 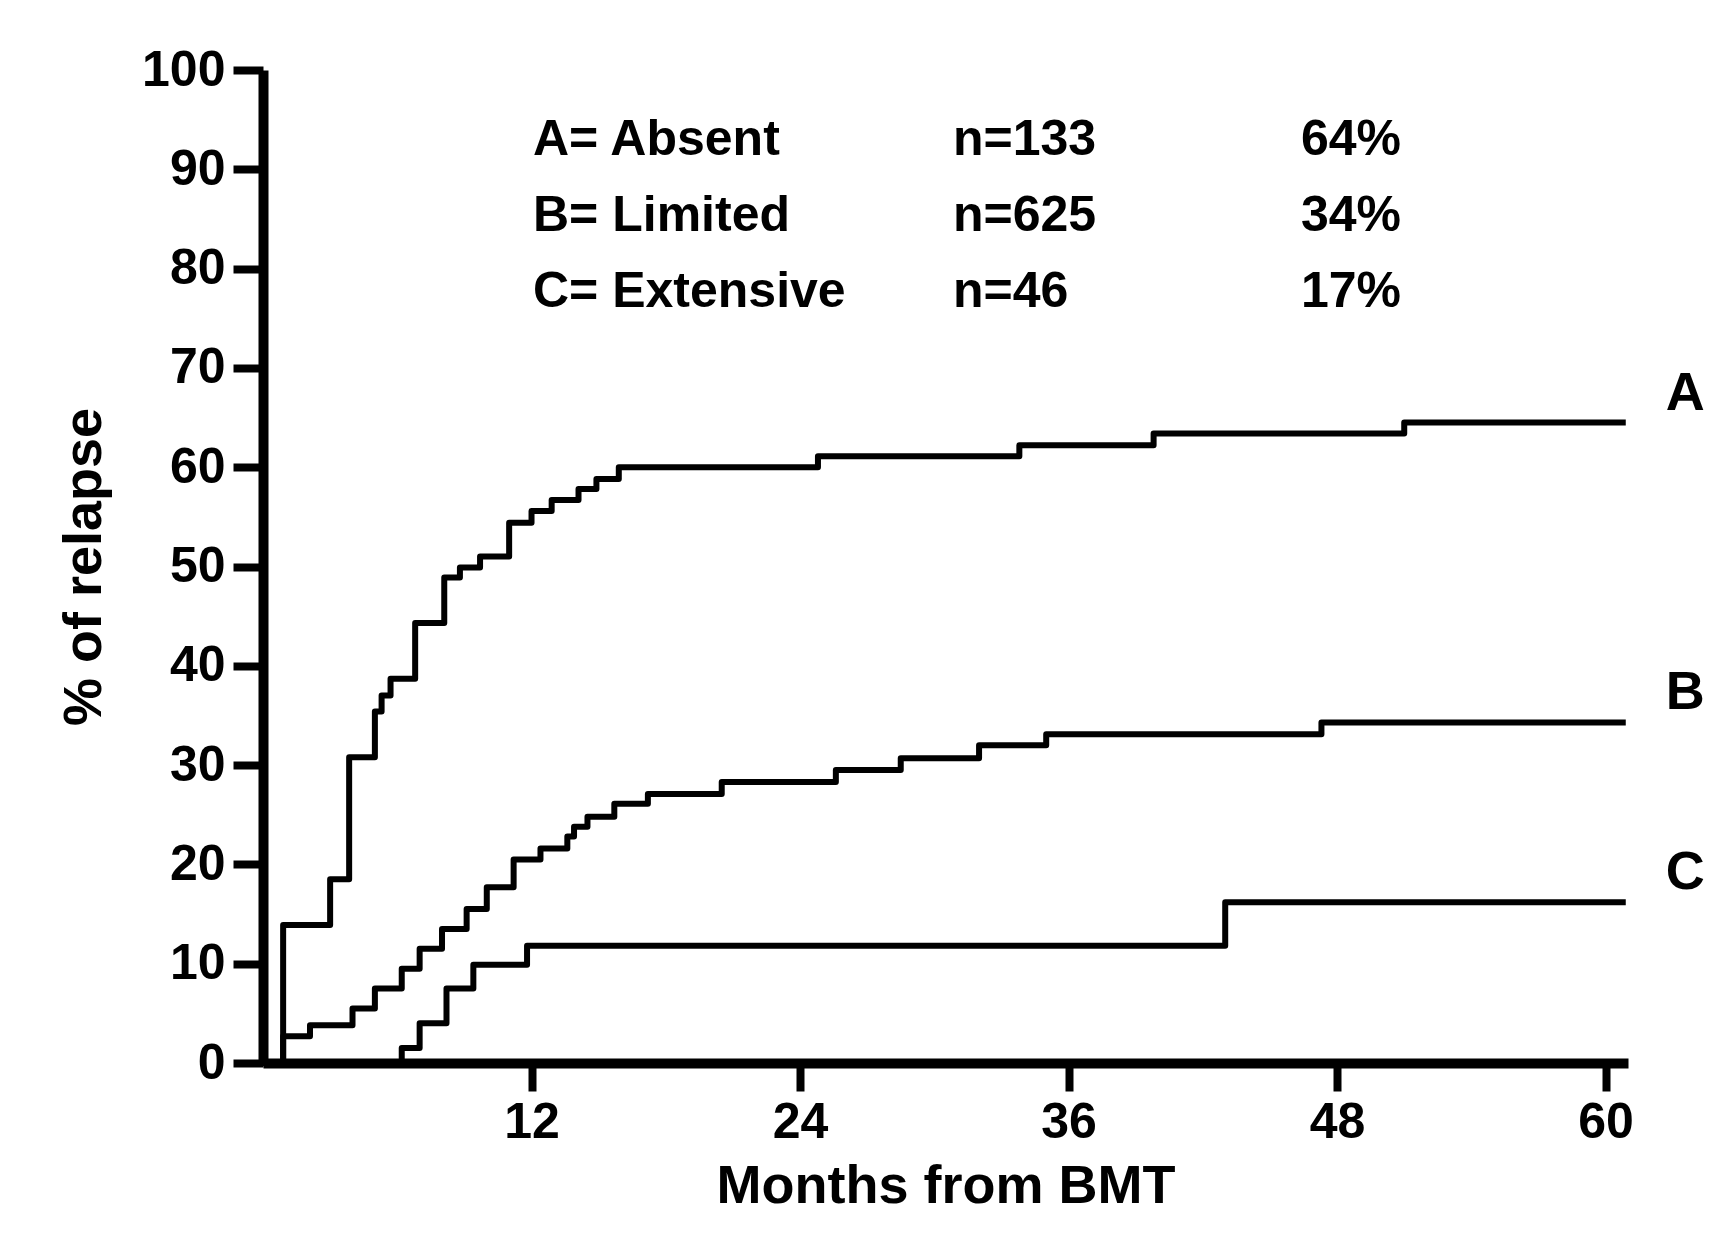 What do you see at coordinates (197, 167) in the screenshot?
I see `y-tick-label: 90` at bounding box center [197, 167].